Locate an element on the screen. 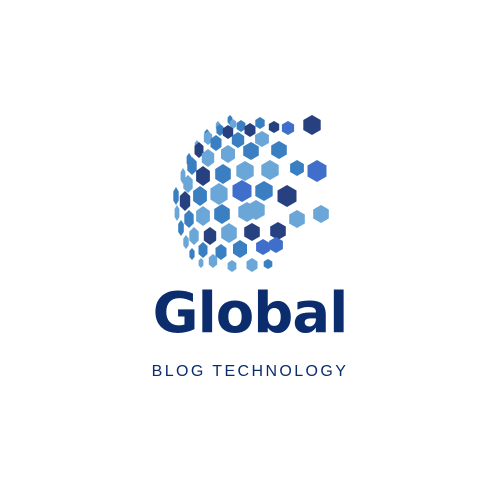 This screenshot has height=500, width=500. brand-name: Global is located at coordinates (250, 313).